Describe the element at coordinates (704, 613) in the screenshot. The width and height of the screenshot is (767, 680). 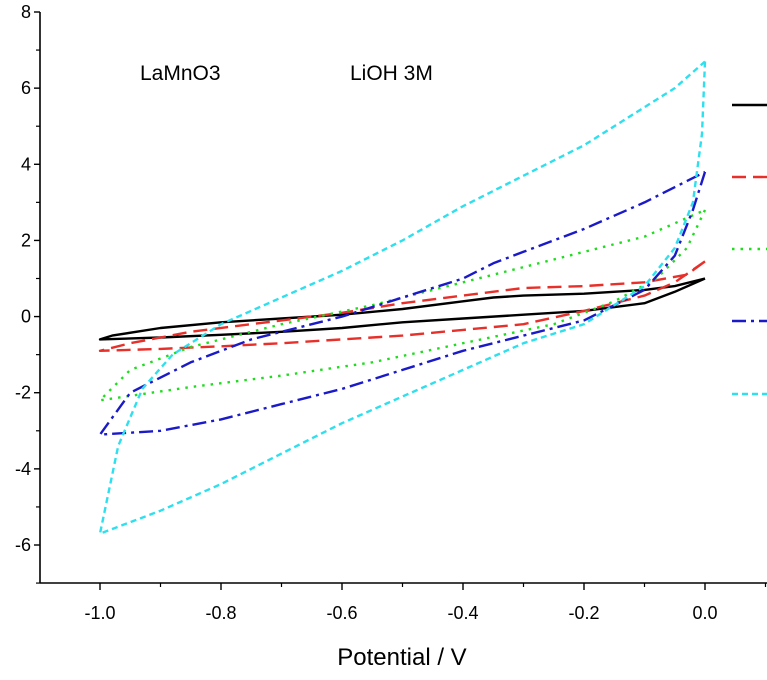
I see `x-tick-label: 0.0` at that location.